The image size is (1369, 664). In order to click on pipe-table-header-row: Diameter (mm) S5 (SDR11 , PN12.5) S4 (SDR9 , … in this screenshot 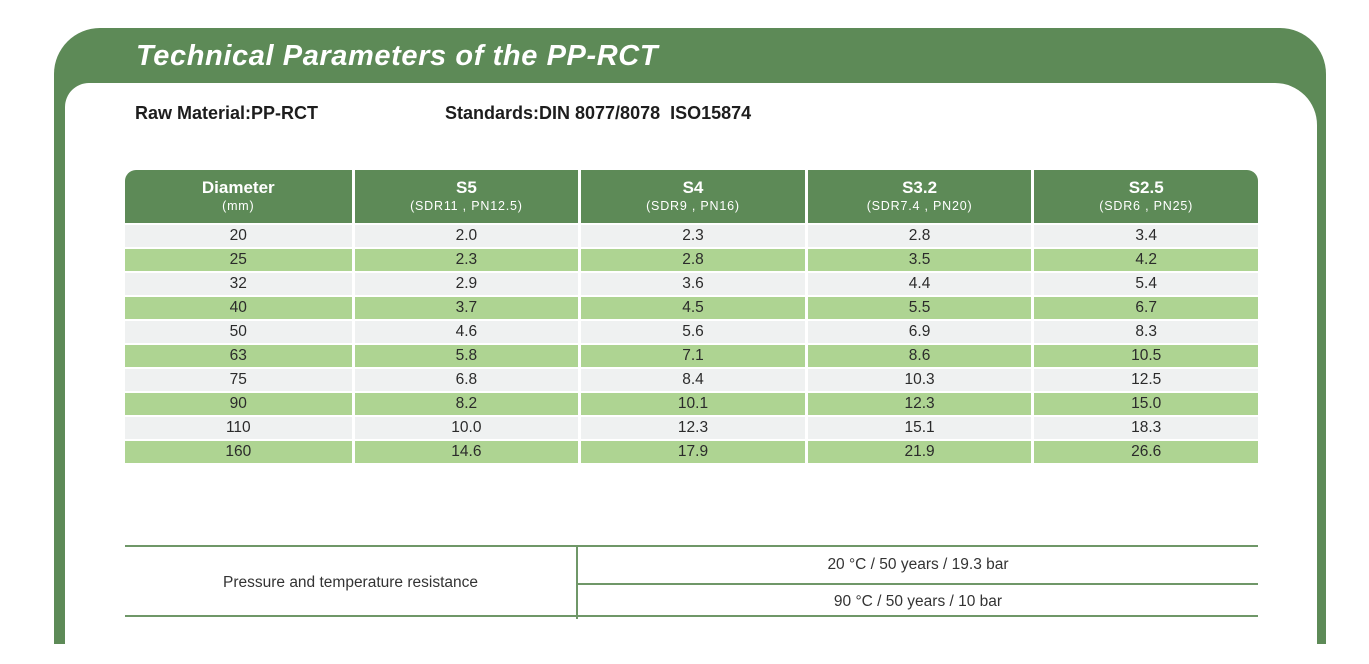, I will do `click(691, 196)`.